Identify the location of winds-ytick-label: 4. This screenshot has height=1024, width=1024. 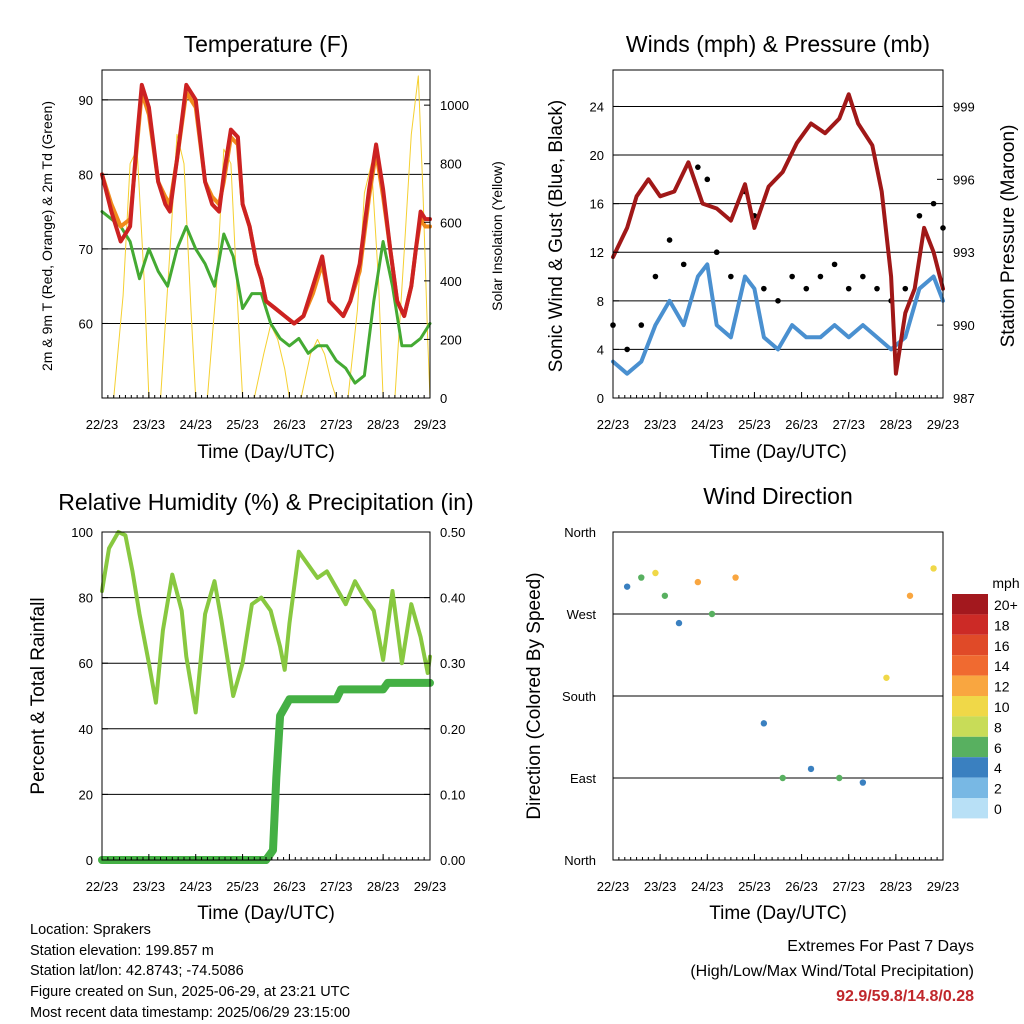
(600, 349).